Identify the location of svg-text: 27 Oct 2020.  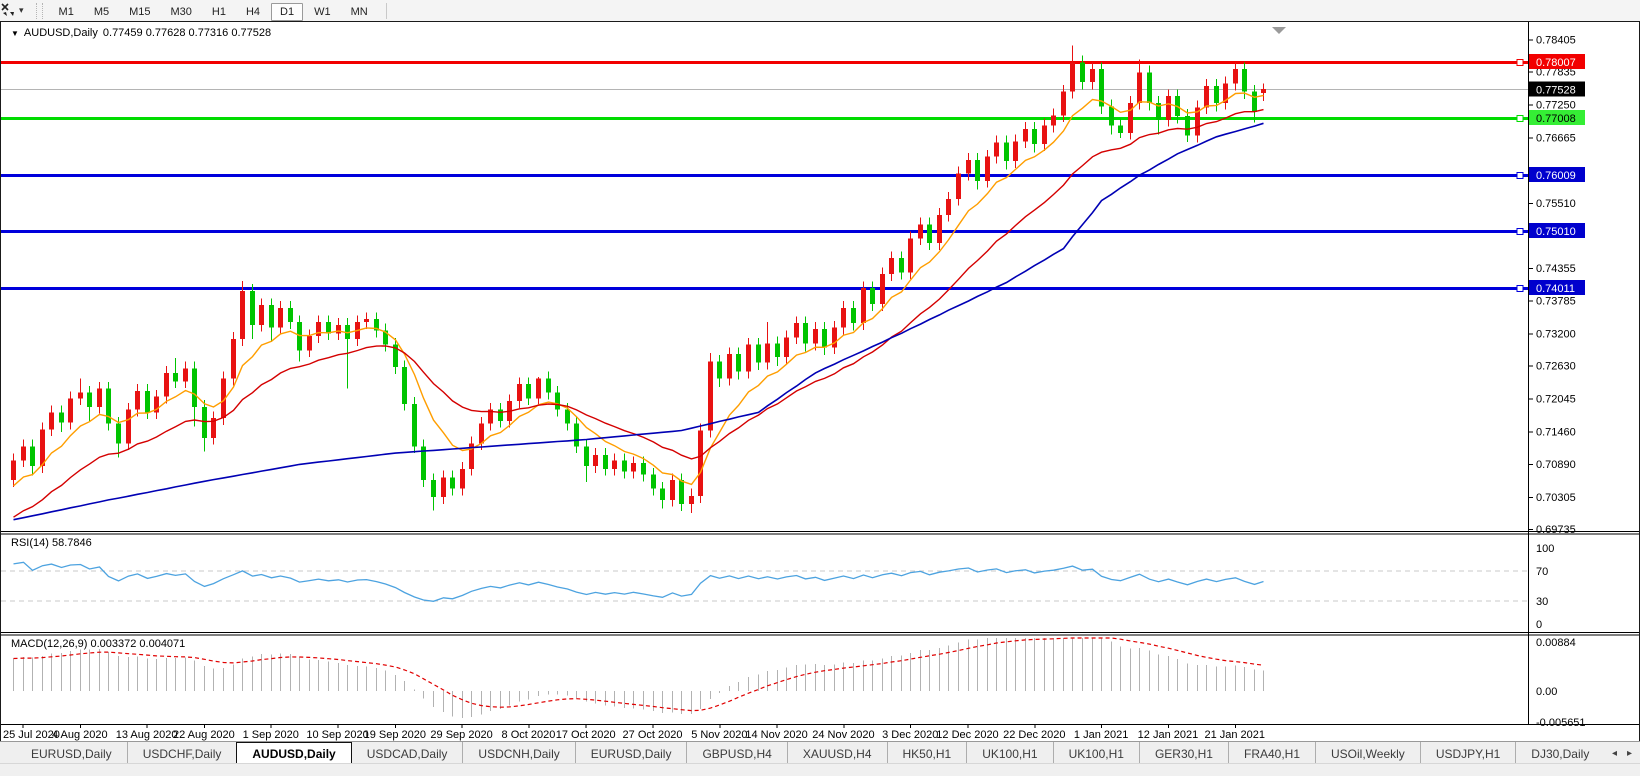
(653, 735).